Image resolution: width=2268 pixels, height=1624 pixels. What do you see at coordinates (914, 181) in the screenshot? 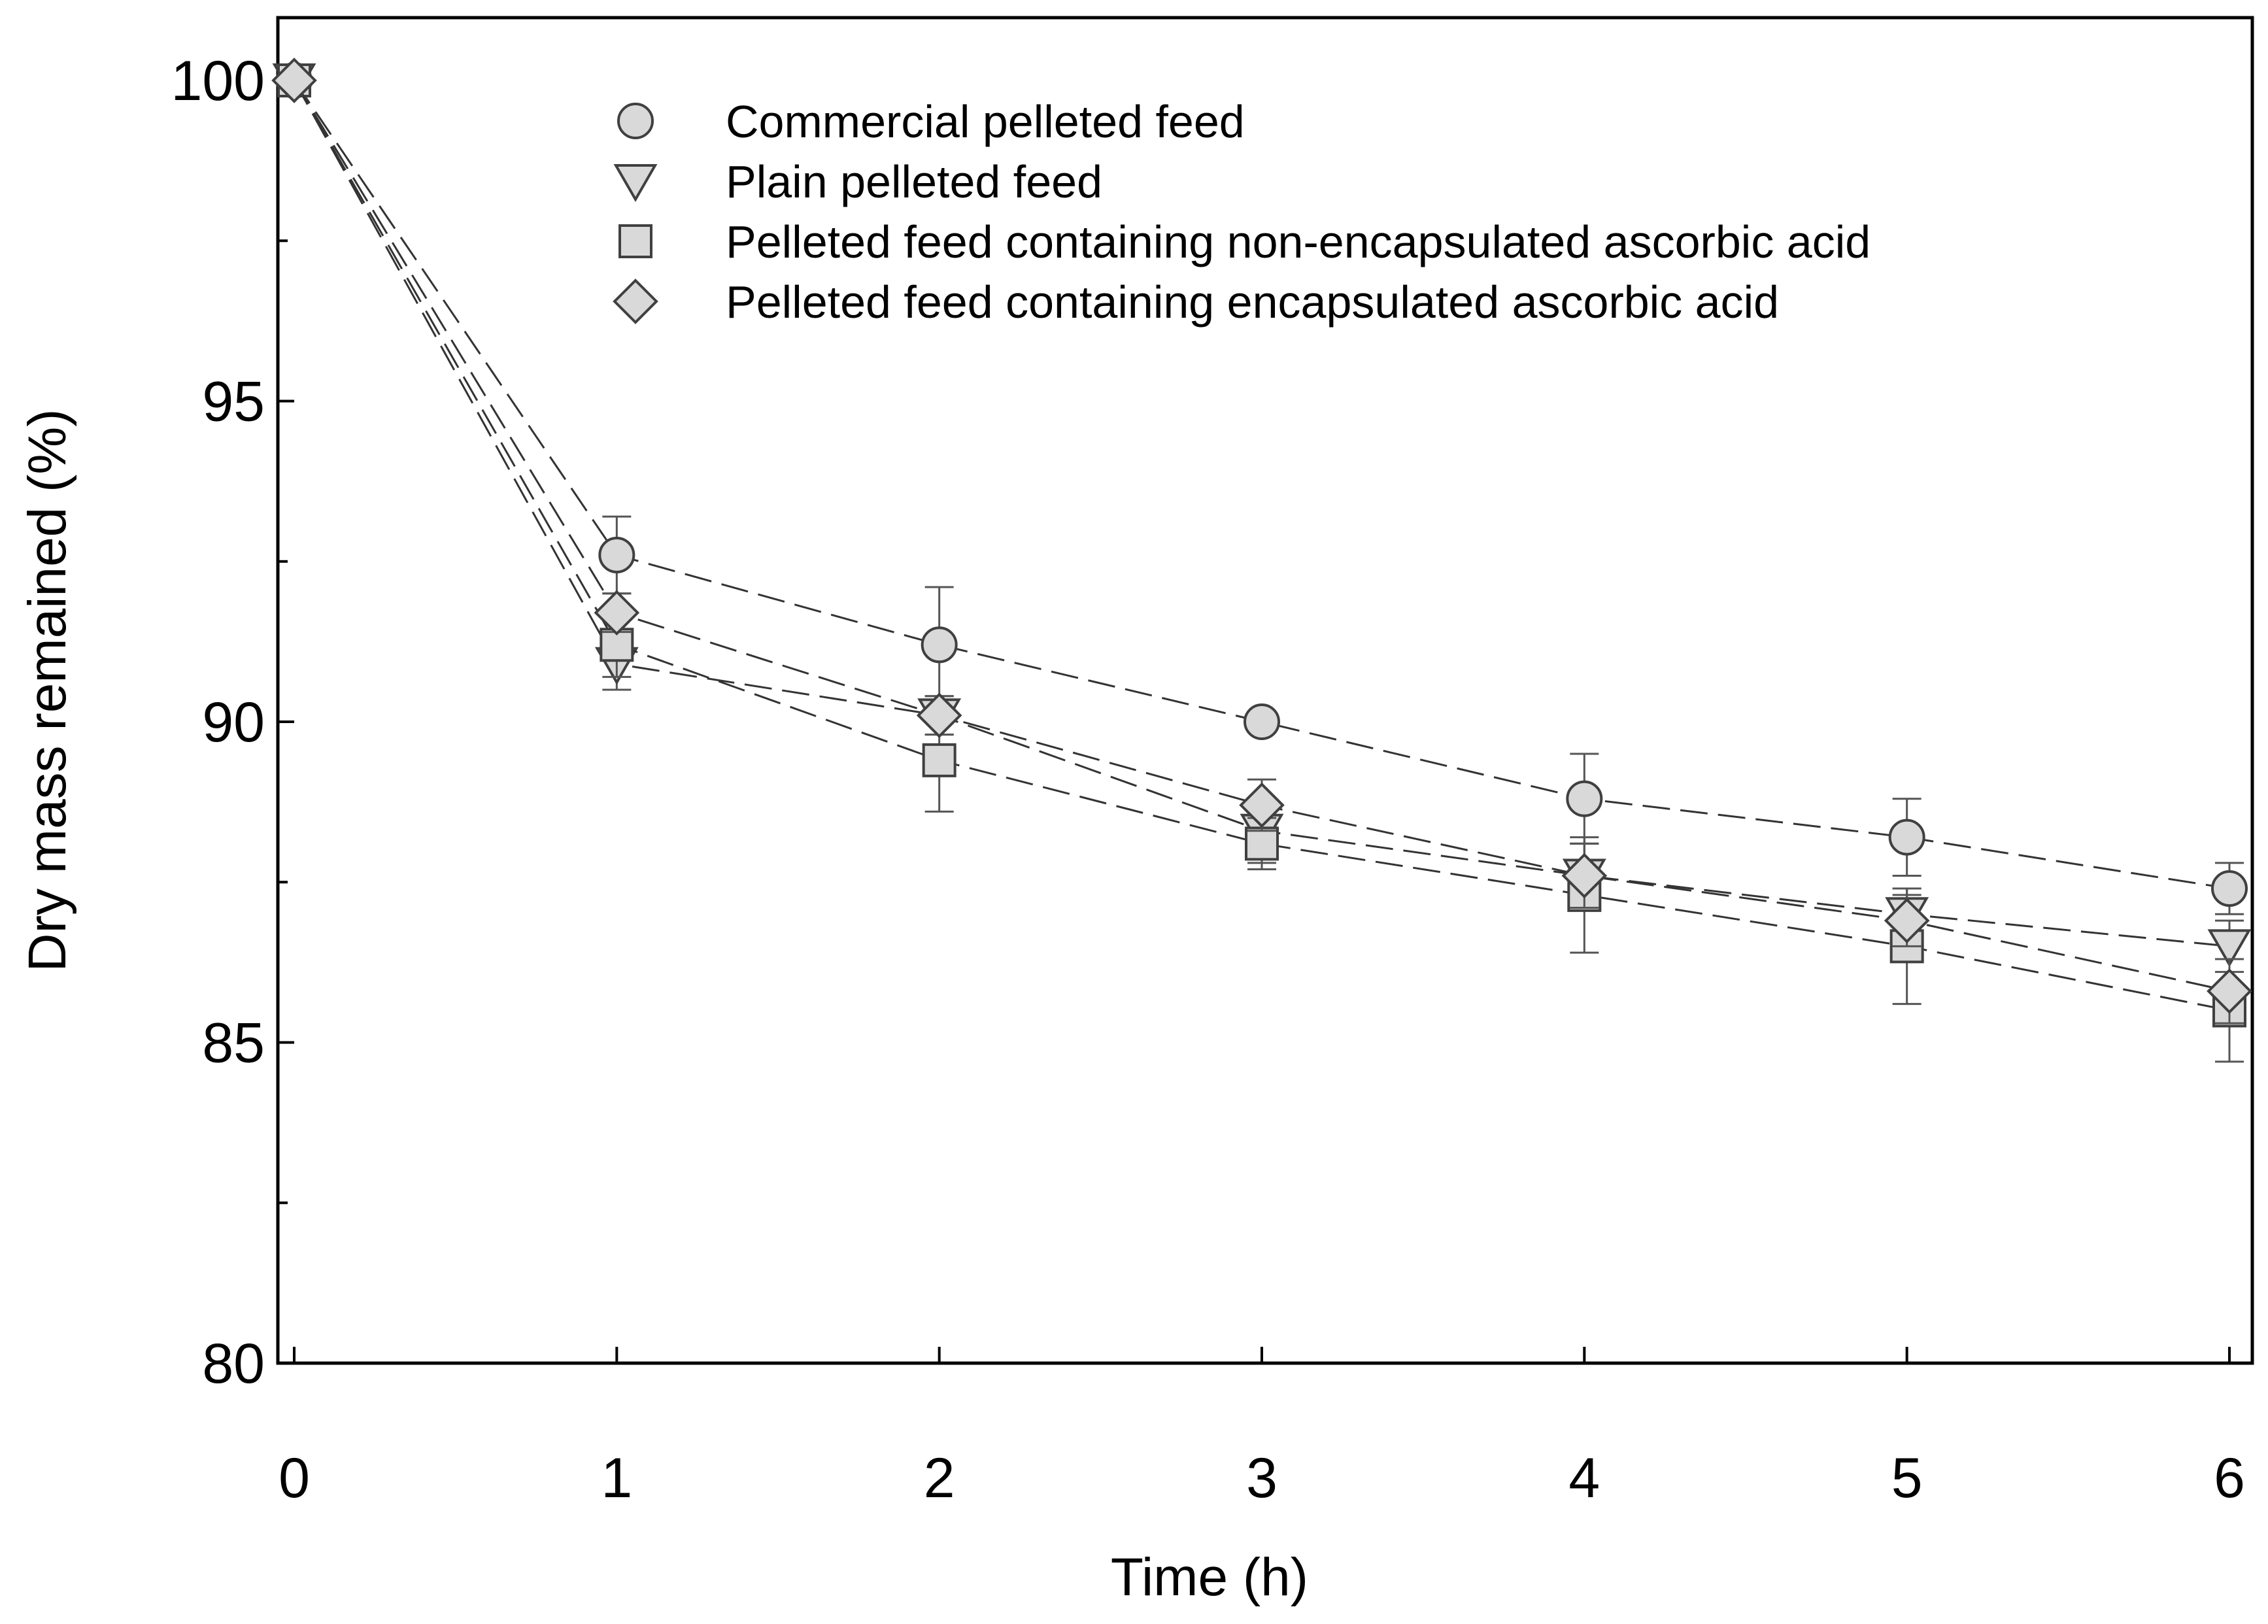
I see `legend-label: Plain pelleted feed` at bounding box center [914, 181].